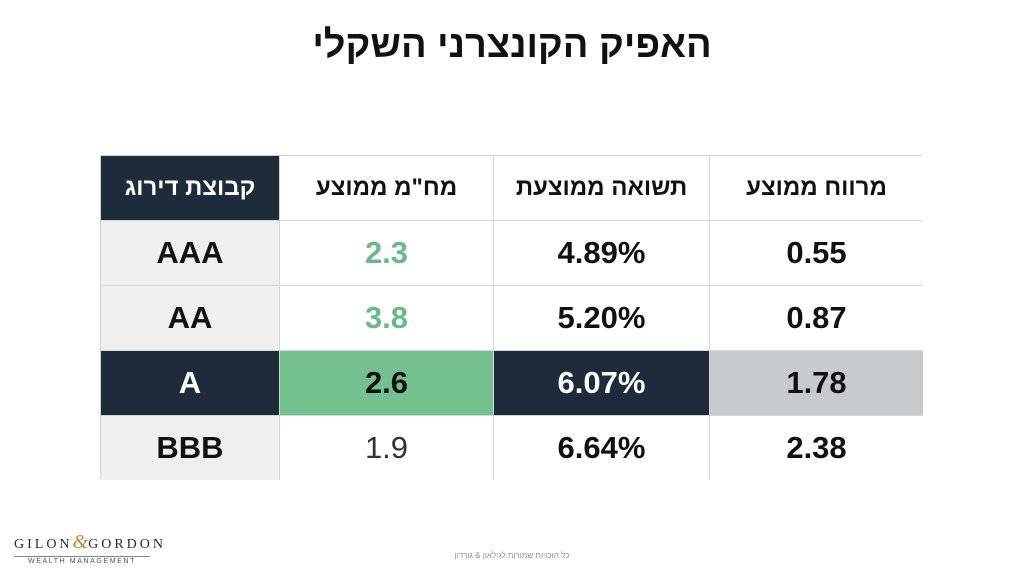  Describe the element at coordinates (387, 318) in the screenshot. I see `duration-cell: 3.8` at that location.